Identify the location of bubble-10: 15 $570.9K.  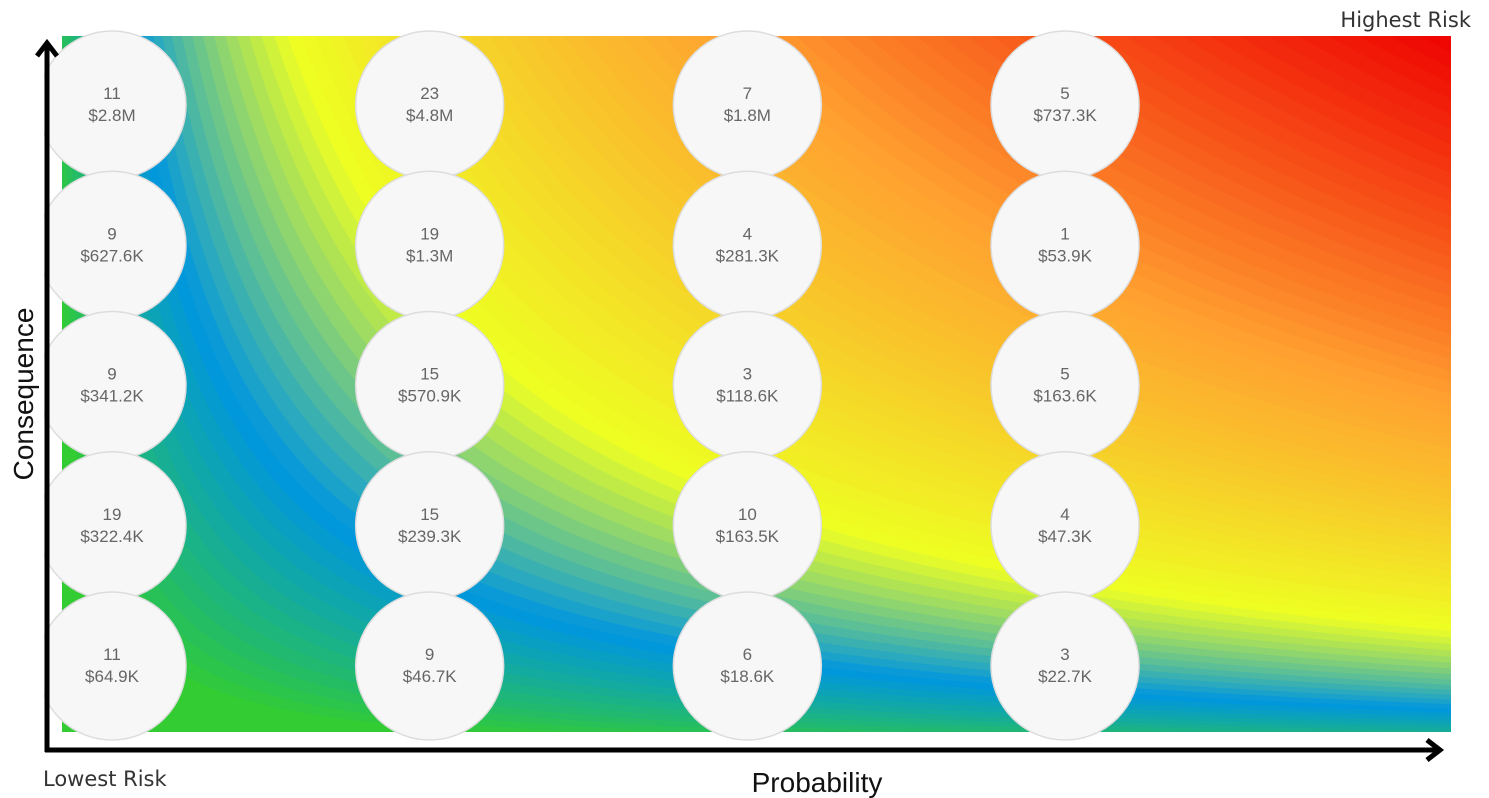
(429, 385).